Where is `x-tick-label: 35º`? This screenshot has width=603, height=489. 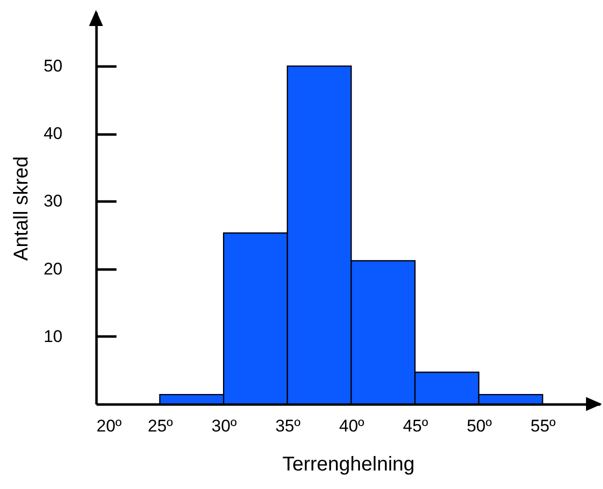 x-tick-label: 35º is located at coordinates (287, 426).